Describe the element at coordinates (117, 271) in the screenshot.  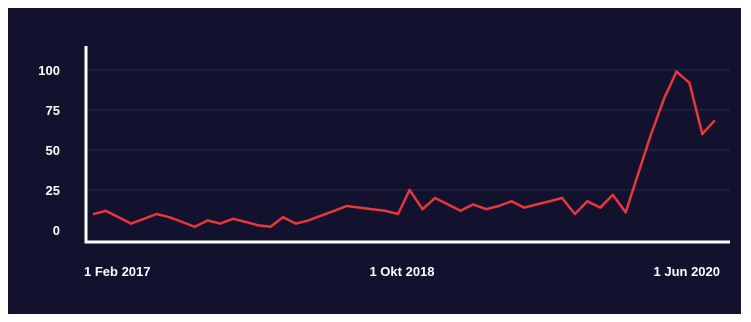
I see `x-tick-label: 1 Feb 2017` at that location.